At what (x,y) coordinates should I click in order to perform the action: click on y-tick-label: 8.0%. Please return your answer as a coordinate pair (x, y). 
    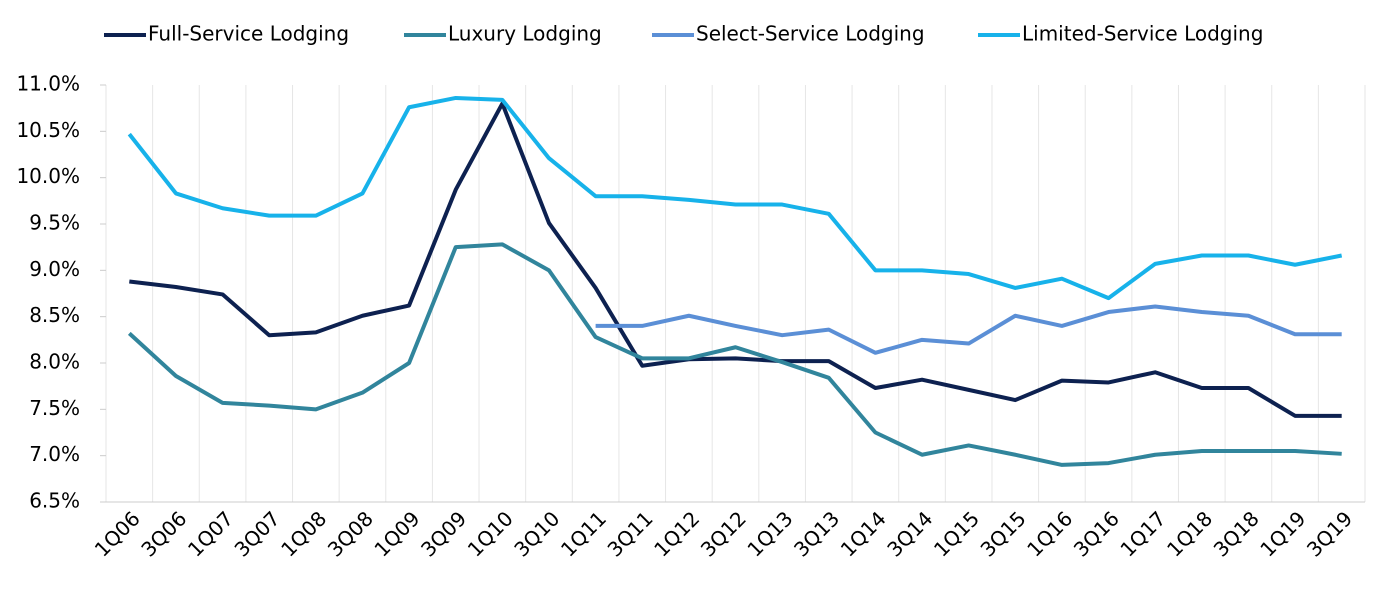
    Looking at the image, I should click on (54, 362).